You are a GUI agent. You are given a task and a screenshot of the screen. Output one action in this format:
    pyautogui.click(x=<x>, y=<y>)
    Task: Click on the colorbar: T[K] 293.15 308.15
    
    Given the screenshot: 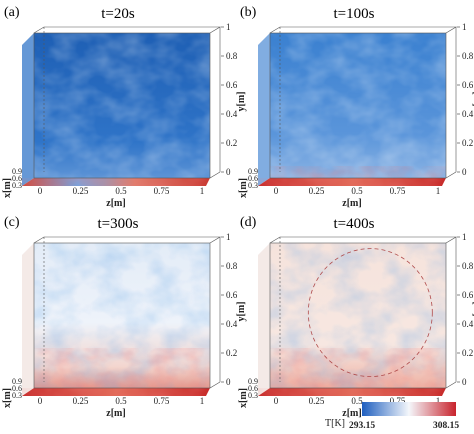 What is the action you would take?
    pyautogui.click(x=392, y=416)
    